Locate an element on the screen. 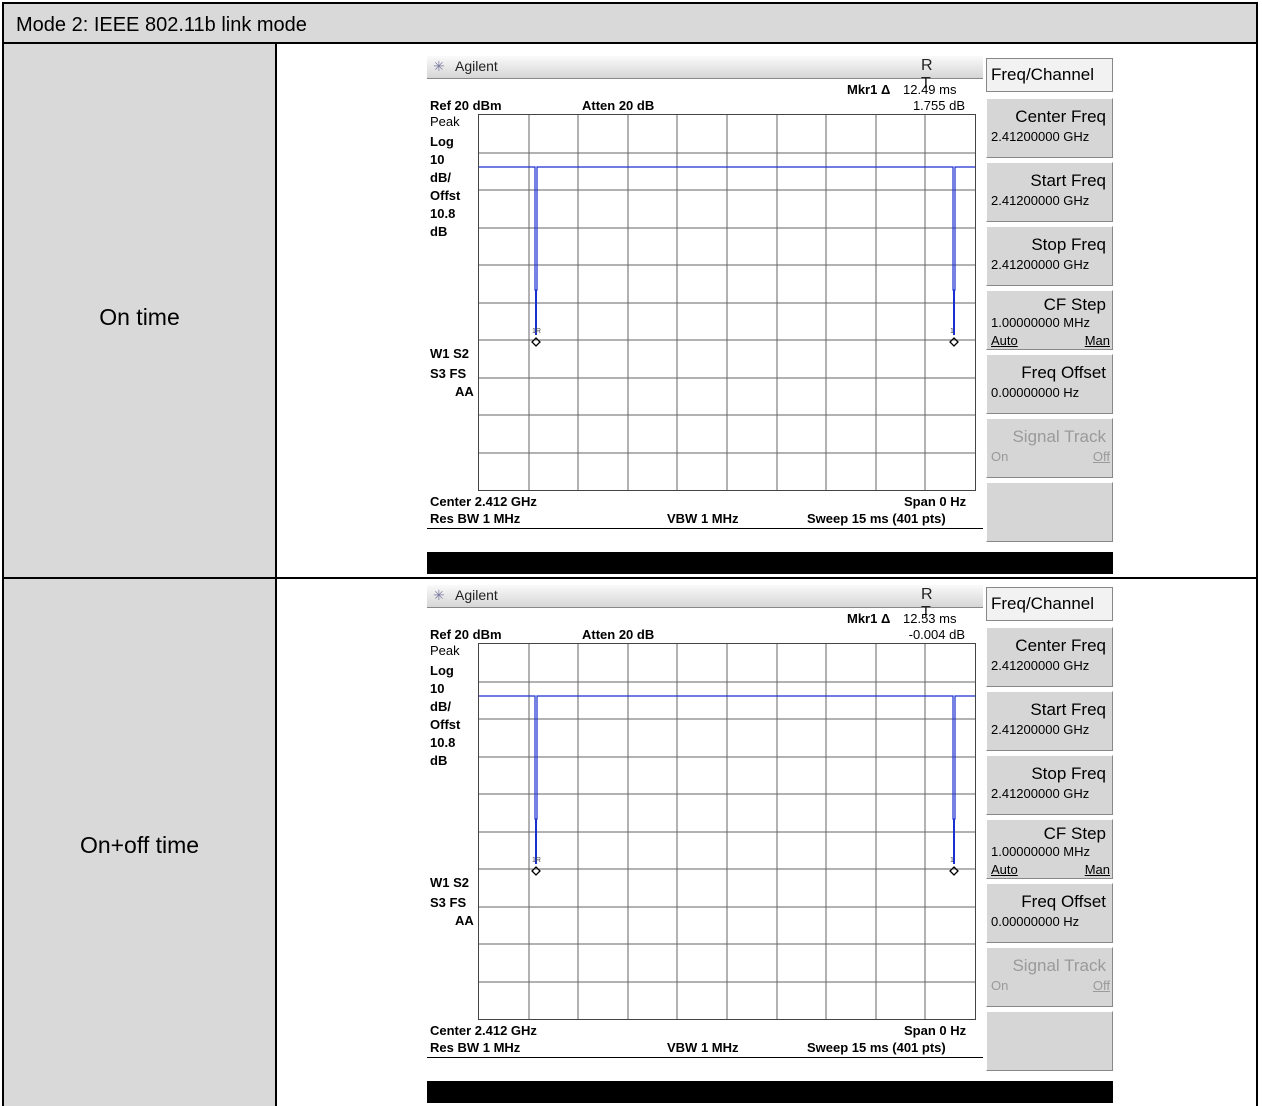  scale-label: 10 is located at coordinates (437, 159).